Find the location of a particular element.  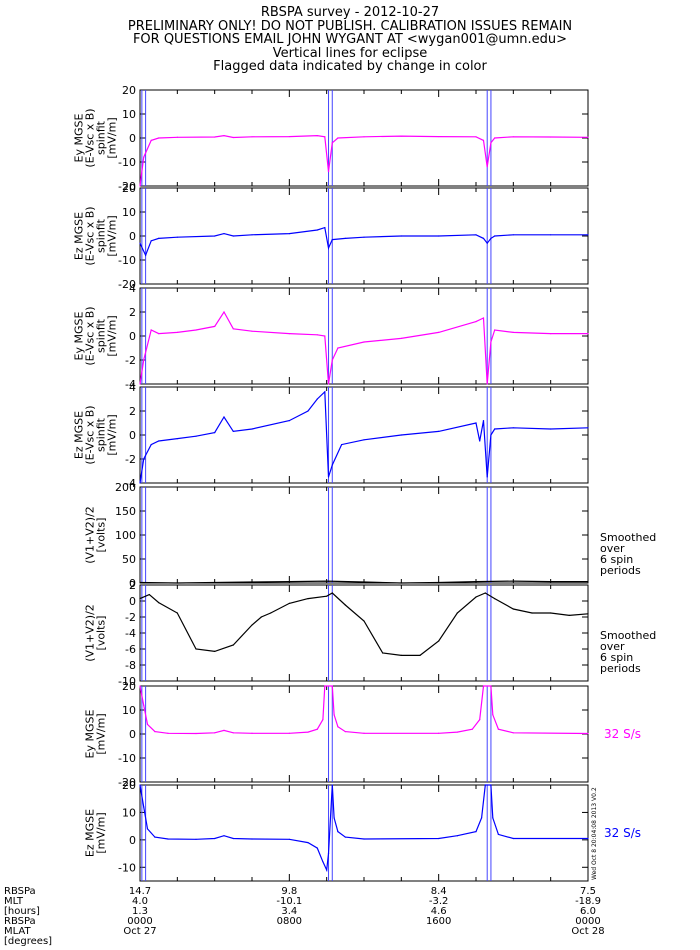

y-axis-label: Ez MGSE[mV/m] is located at coordinates (96, 833).